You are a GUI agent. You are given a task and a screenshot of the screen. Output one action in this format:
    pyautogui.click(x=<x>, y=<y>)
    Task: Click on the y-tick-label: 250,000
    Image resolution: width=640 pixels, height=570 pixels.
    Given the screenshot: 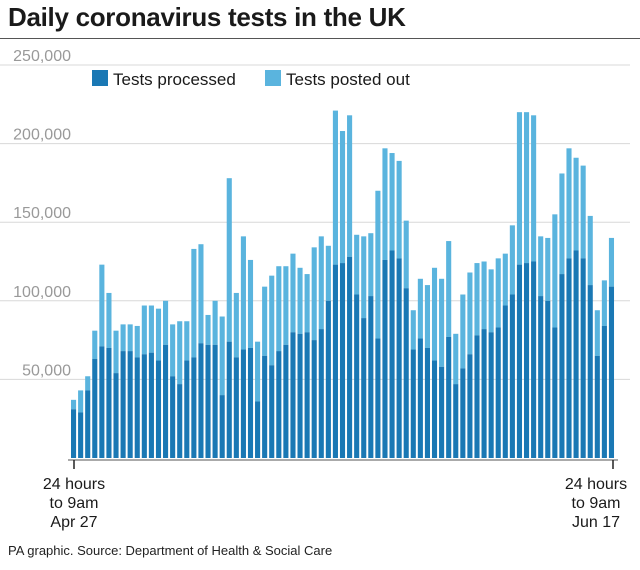 What is the action you would take?
    pyautogui.click(x=42, y=56)
    